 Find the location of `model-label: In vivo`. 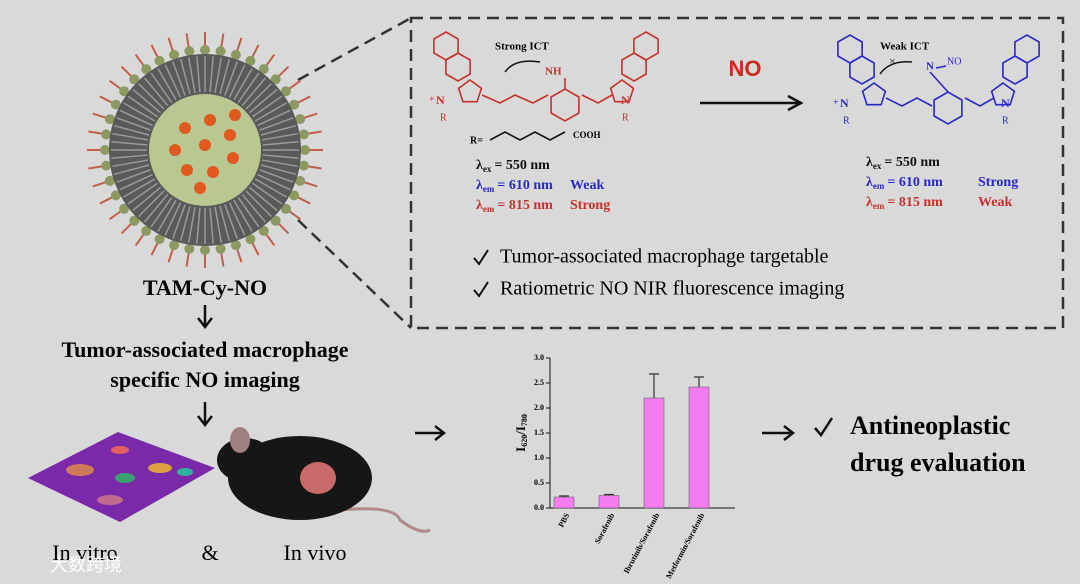

model-label: In vivo is located at coordinates (315, 552).